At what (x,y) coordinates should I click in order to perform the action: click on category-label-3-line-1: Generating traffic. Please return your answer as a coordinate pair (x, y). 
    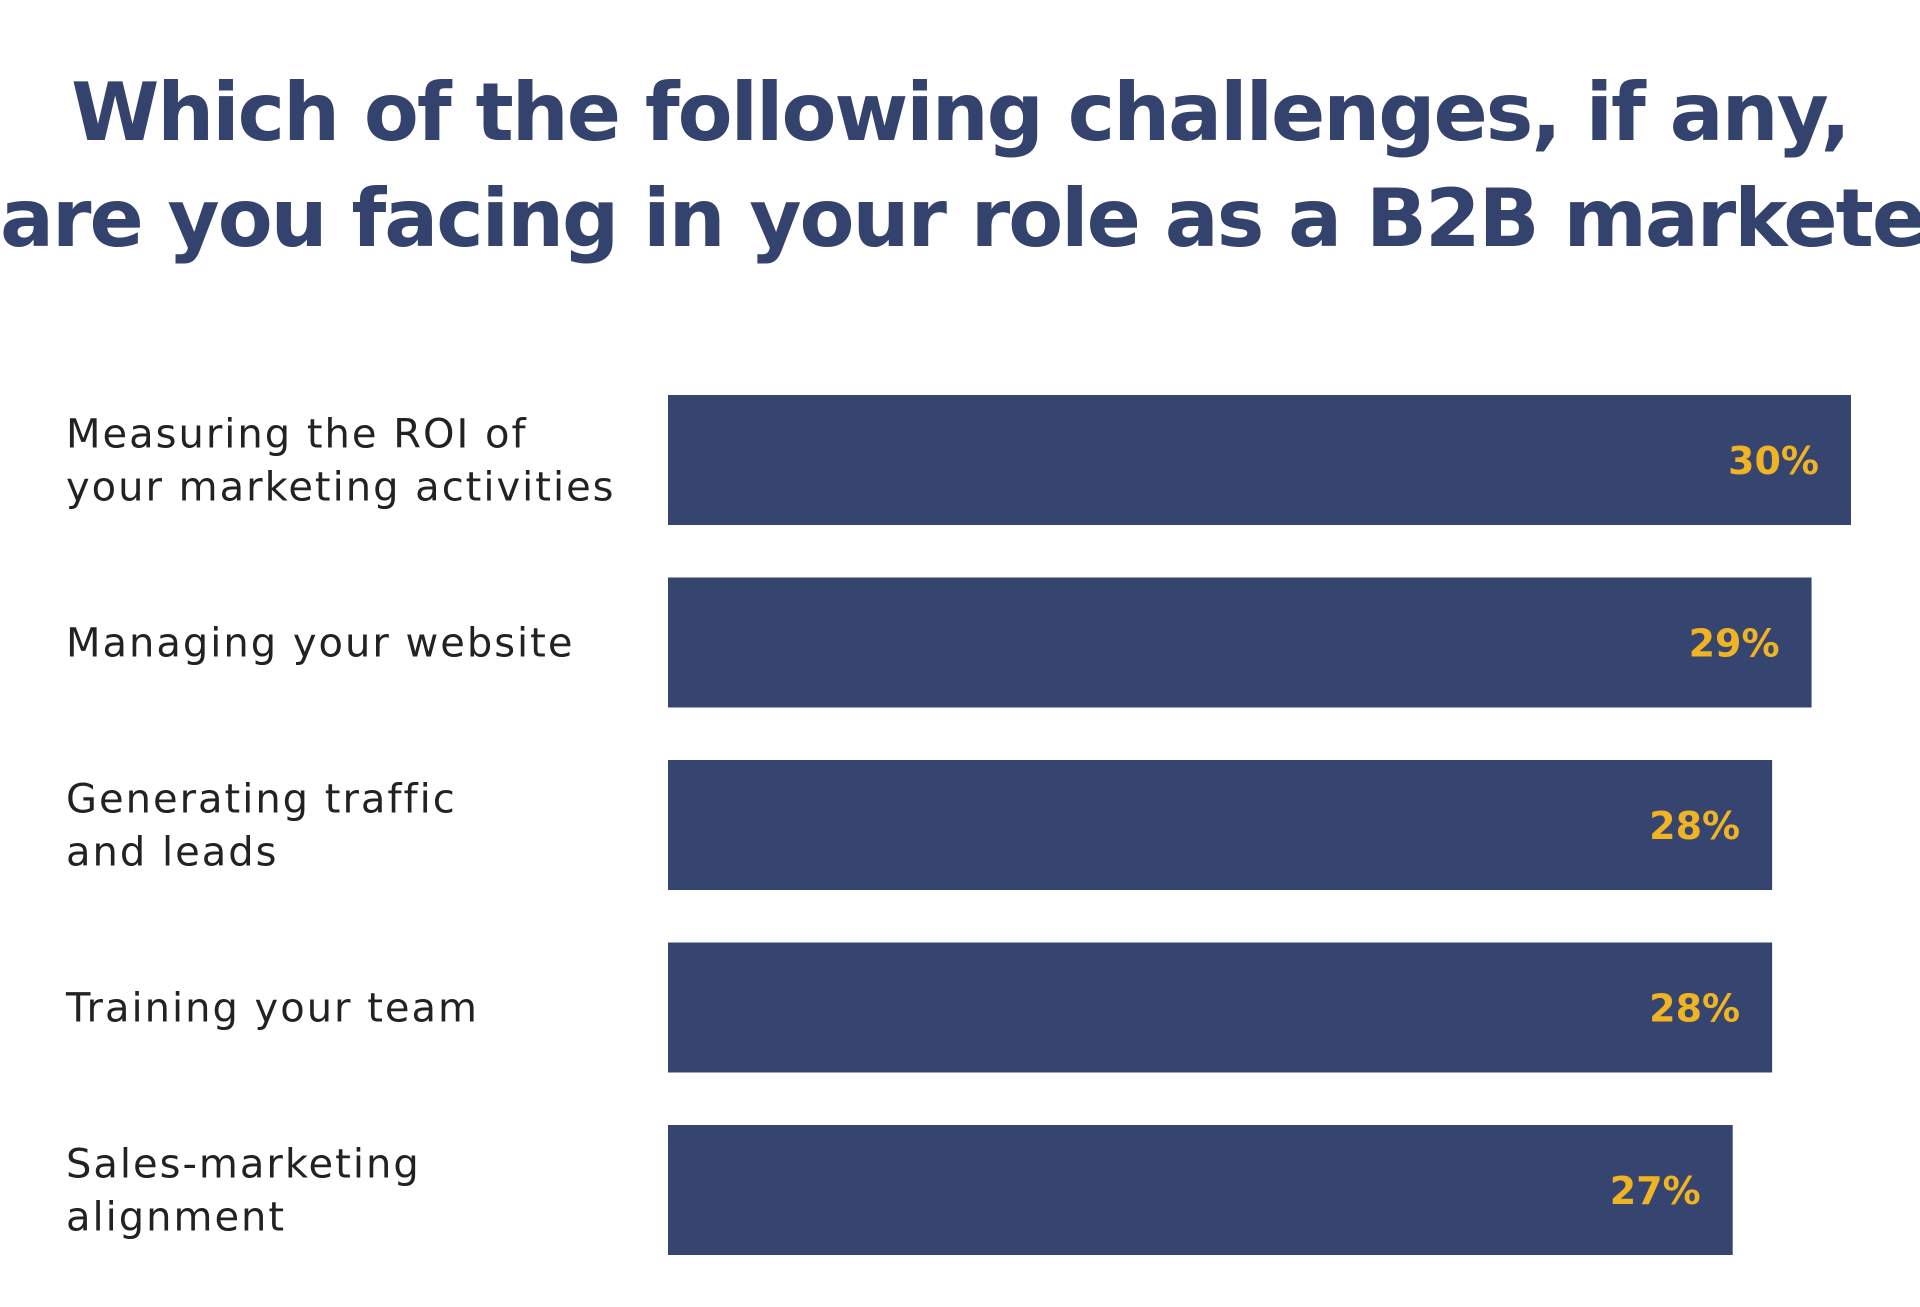
    Looking at the image, I should click on (261, 800).